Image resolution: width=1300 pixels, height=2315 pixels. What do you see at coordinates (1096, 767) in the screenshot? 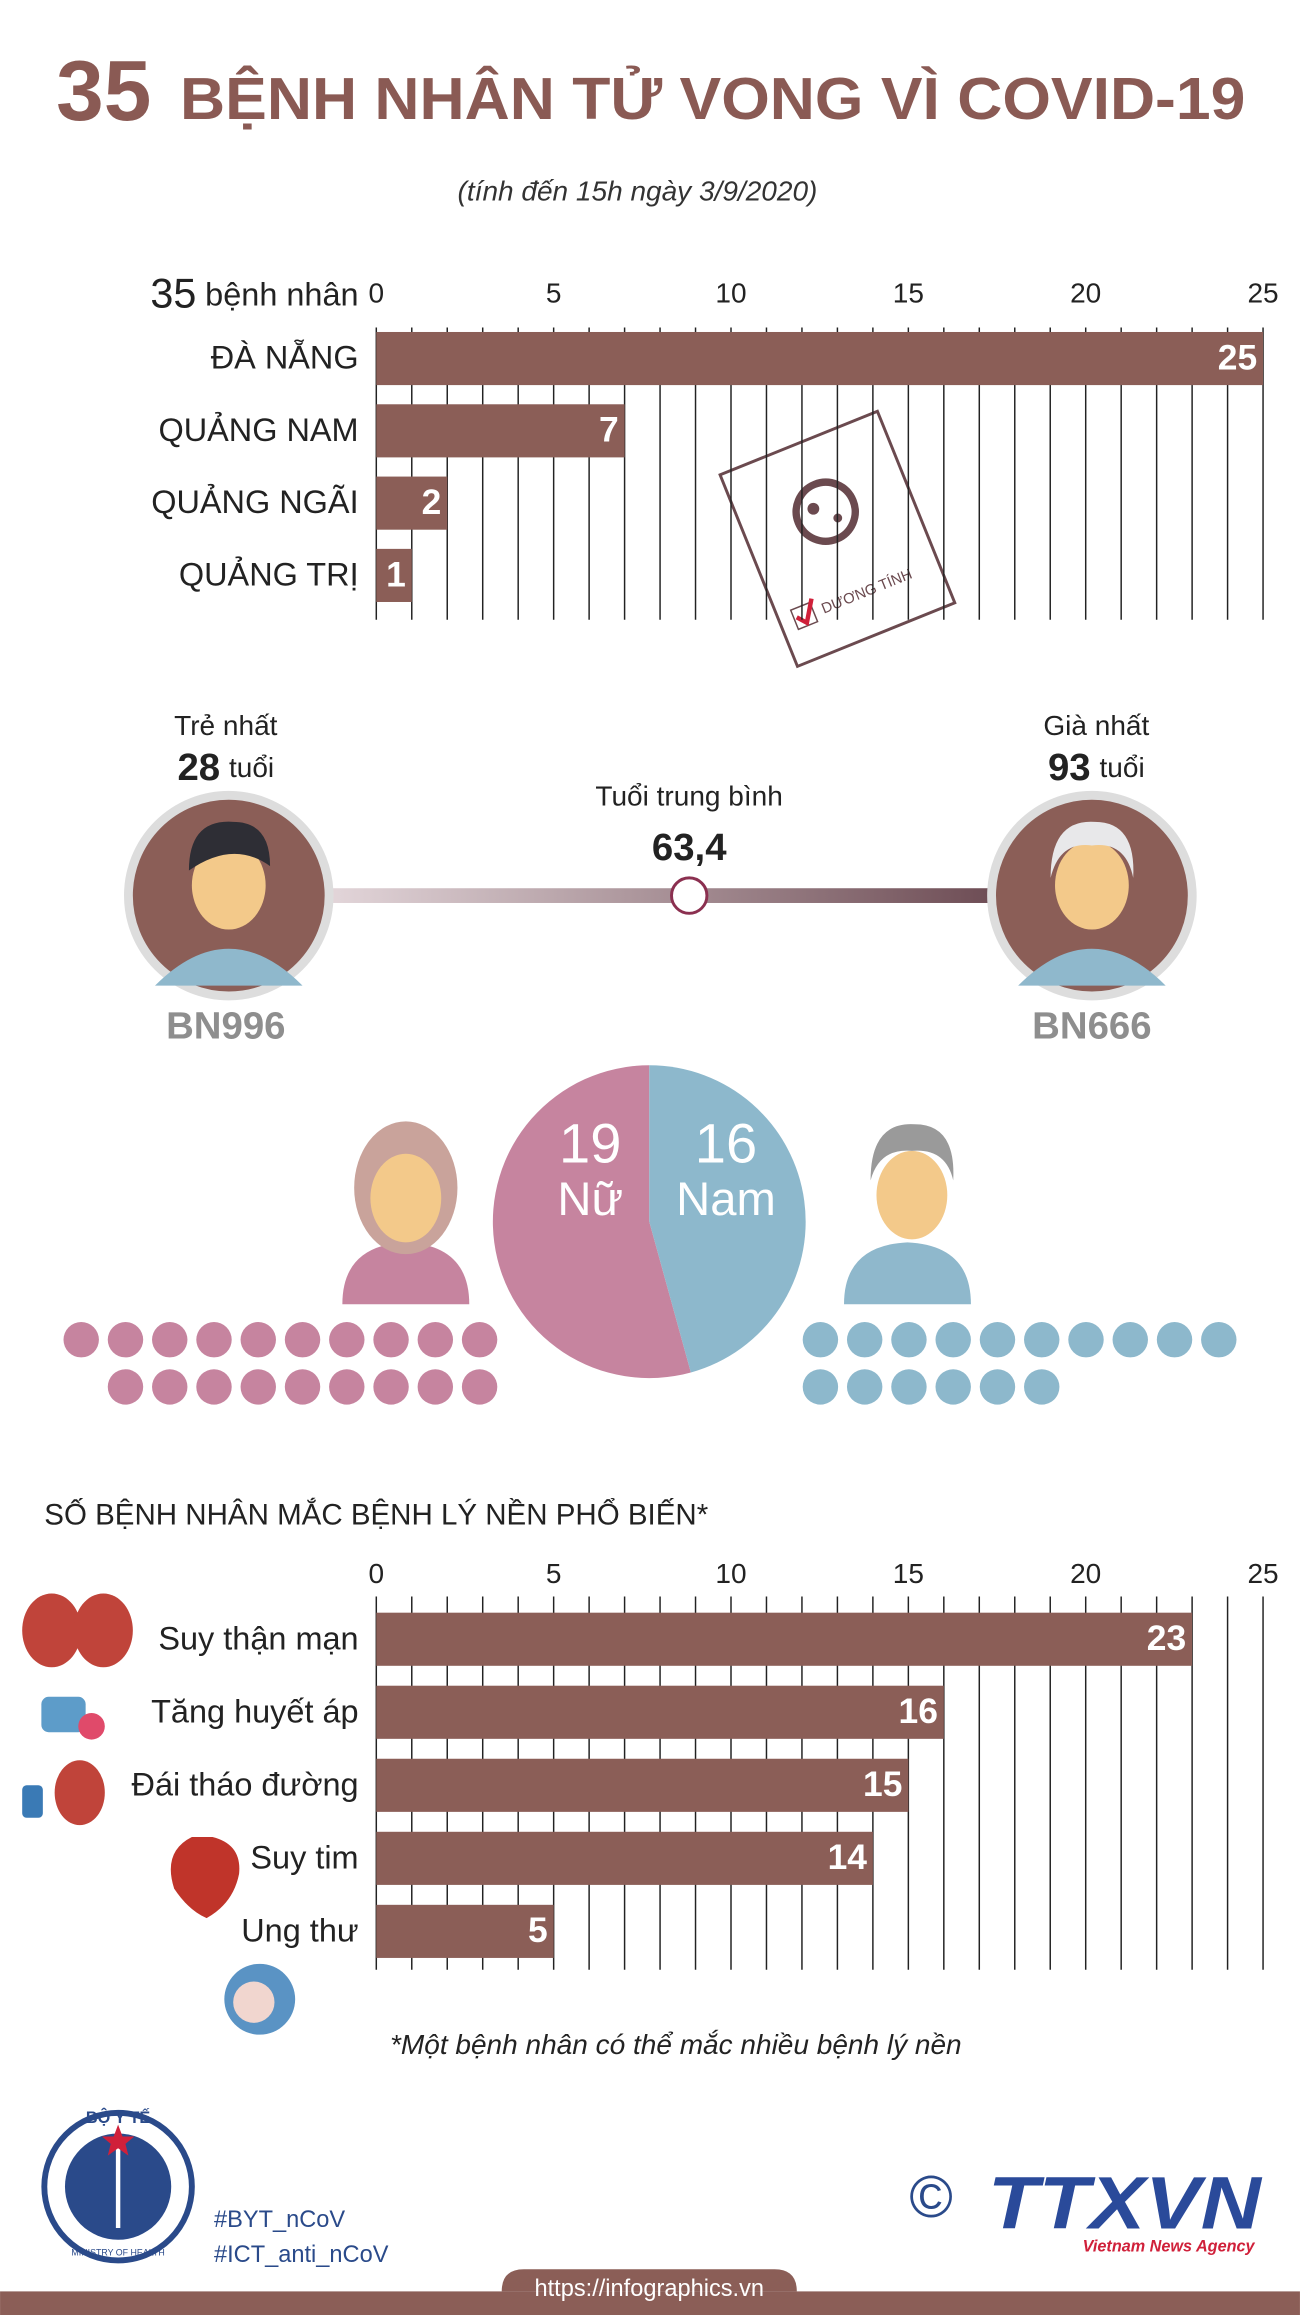
I see `oldest-age: 93 tuổi` at bounding box center [1096, 767].